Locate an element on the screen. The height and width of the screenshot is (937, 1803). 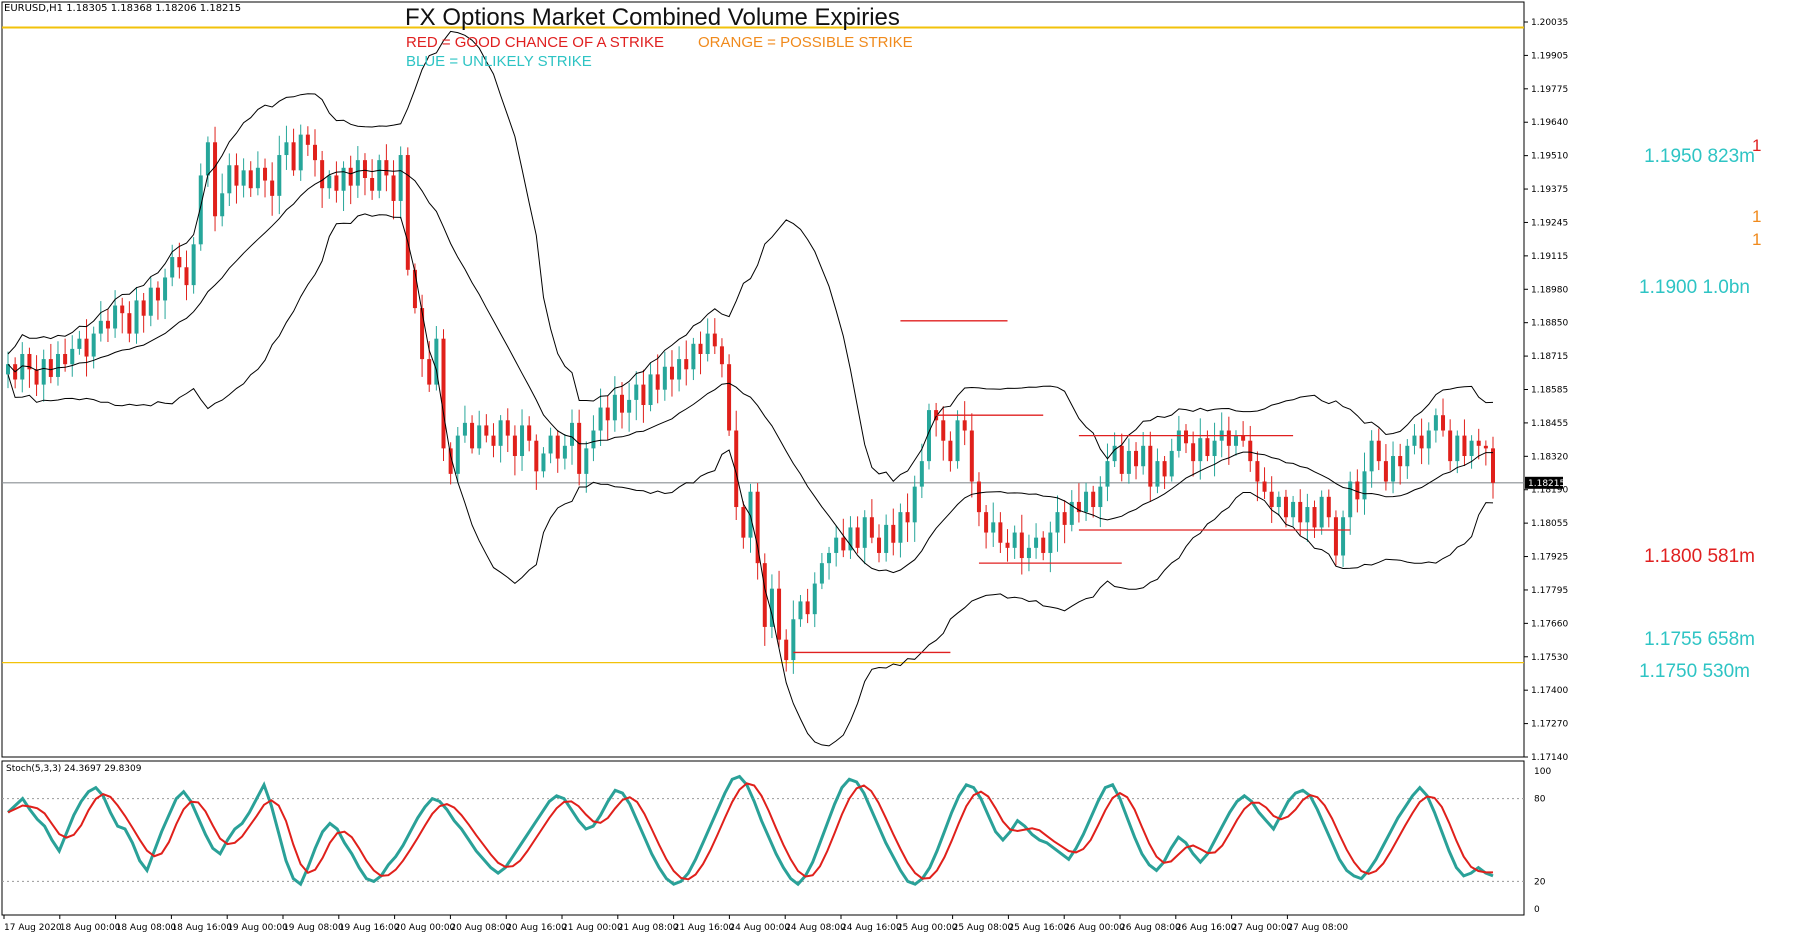
stochastic-tick-label: 100 is located at coordinates (1542, 772).